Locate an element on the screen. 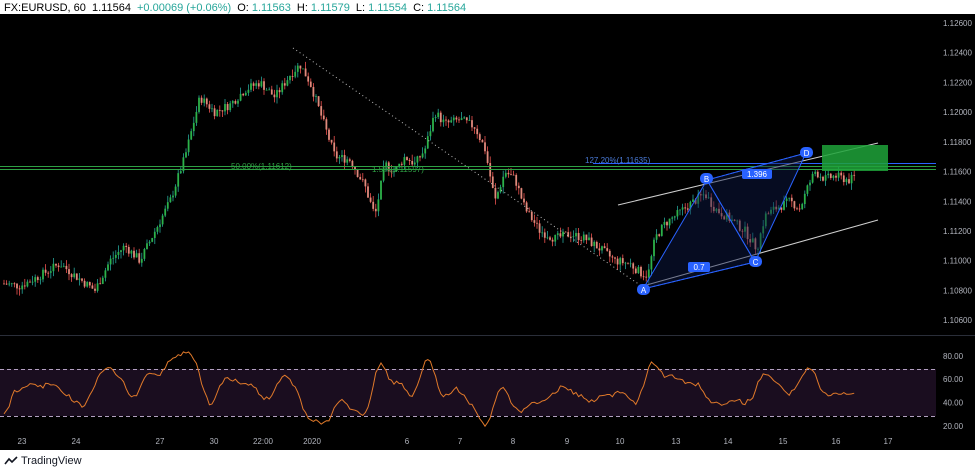  ratio-1396-label: 1.396 is located at coordinates (757, 174).